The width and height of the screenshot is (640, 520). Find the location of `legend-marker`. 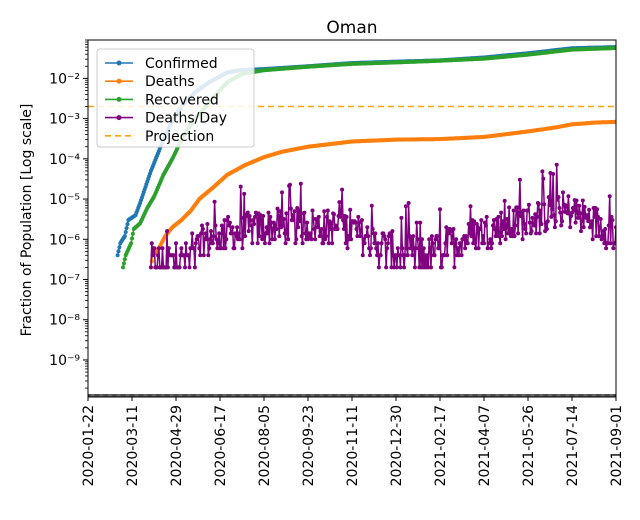

legend-marker is located at coordinates (119, 81).